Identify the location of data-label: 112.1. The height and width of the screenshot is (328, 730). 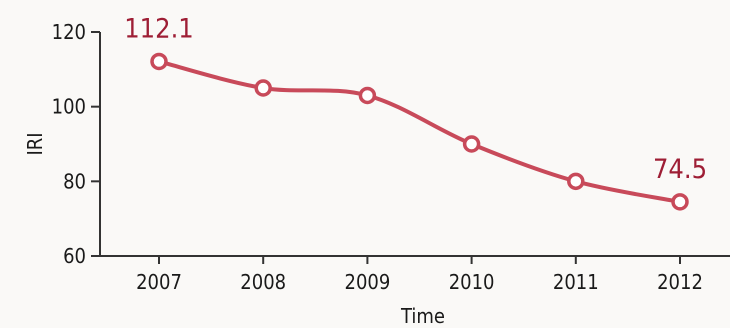
(159, 28).